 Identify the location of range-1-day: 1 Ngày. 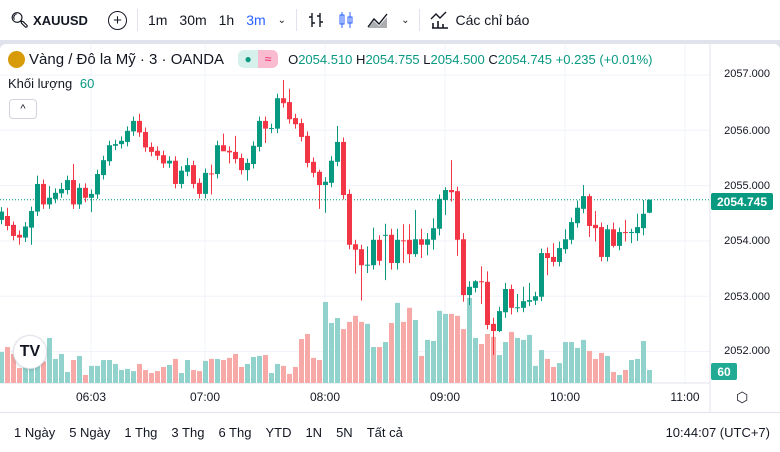
(35, 432).